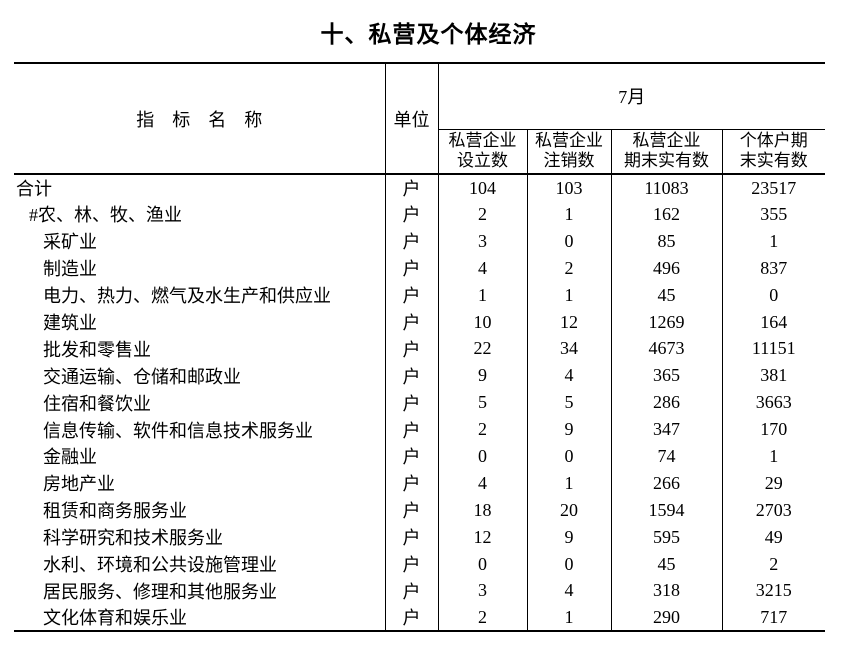 The image size is (857, 655). What do you see at coordinates (200, 295) in the screenshot?
I see `indicator-name-cell: 电力、热力、燃气及水生产和供应业` at bounding box center [200, 295].